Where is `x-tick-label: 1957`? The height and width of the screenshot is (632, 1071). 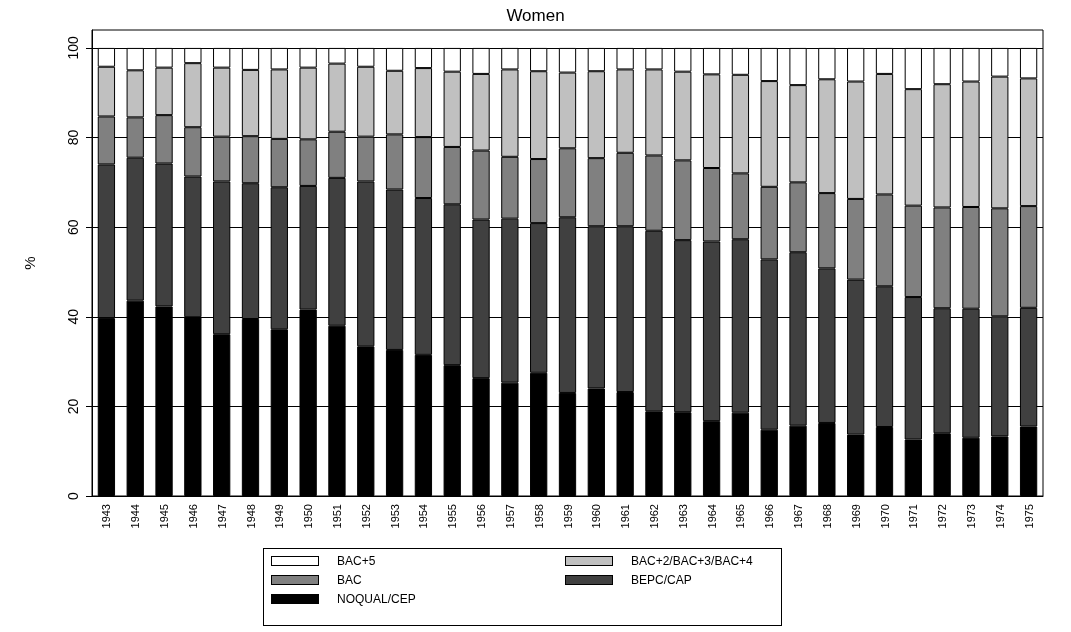
x-tick-label: 1957 is located at coordinates (509, 516).